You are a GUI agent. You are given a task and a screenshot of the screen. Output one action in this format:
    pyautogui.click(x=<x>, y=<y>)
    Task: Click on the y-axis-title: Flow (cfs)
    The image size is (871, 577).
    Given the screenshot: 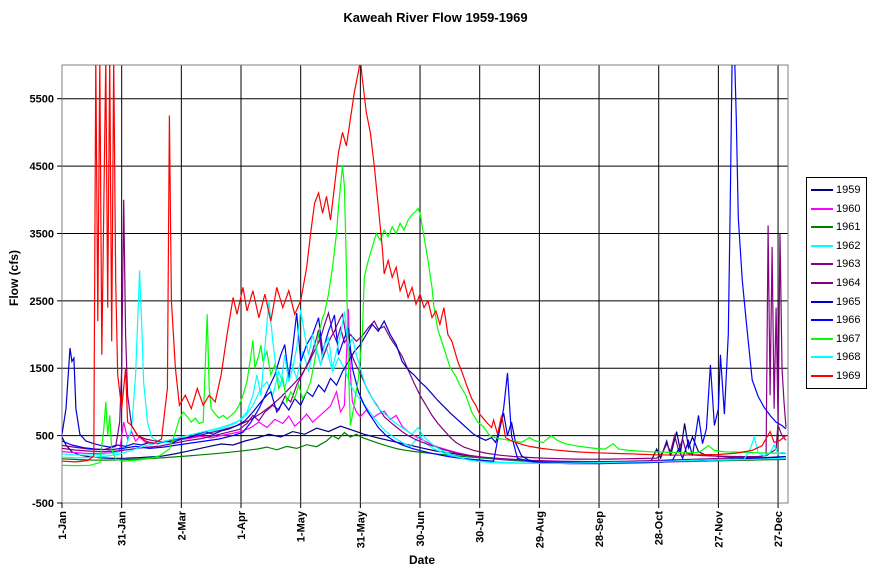 What is the action you would take?
    pyautogui.click(x=14, y=278)
    